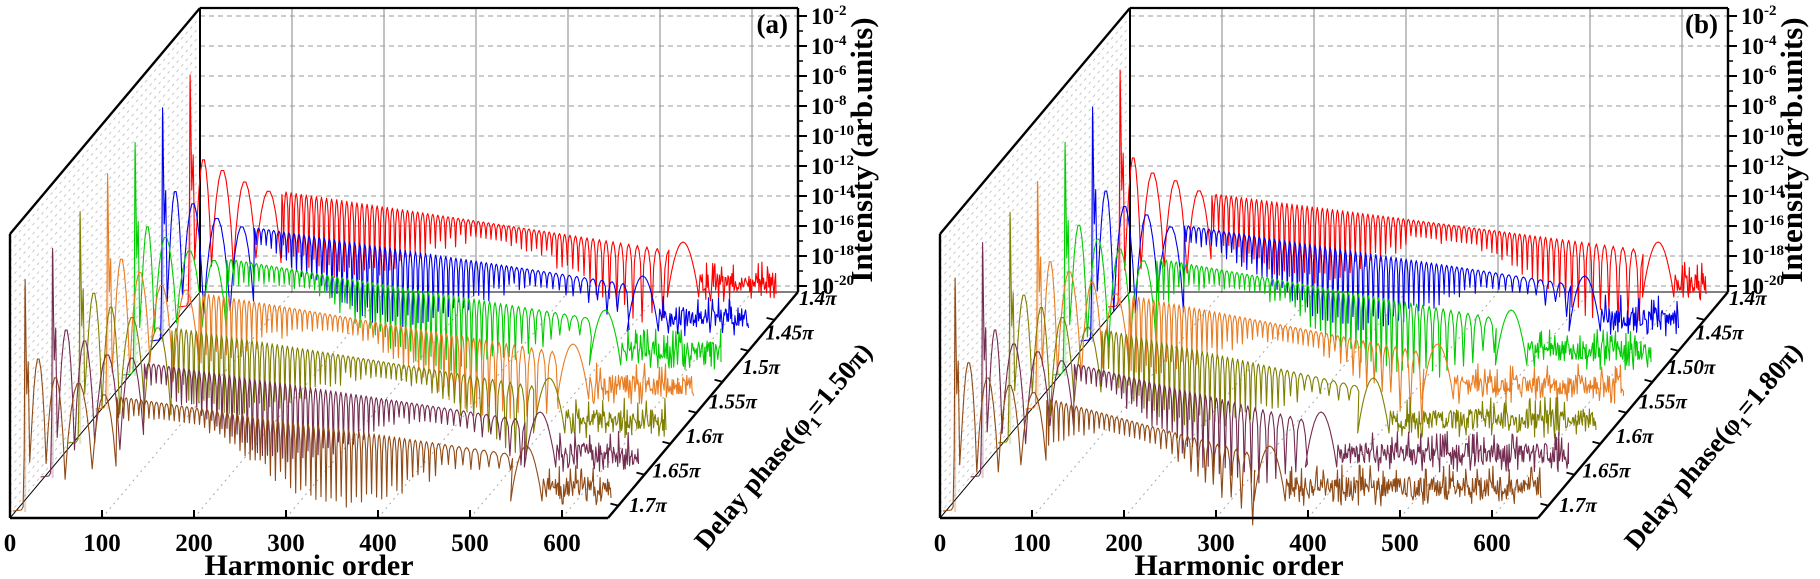  What do you see at coordinates (1701, 24) in the screenshot?
I see `panel-label-b: (b)` at bounding box center [1701, 24].